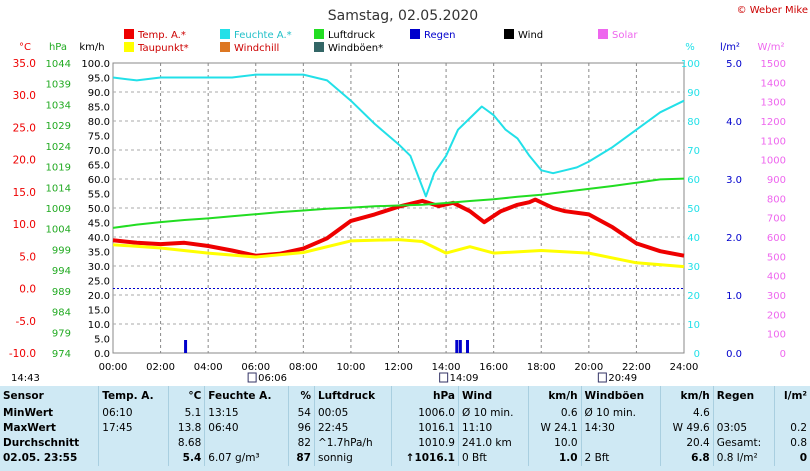 Image resolution: width=810 pixels, height=471 pixels. Describe the element at coordinates (61, 292) in the screenshot. I see `pressure_hpa-tick-label: 989` at that location.